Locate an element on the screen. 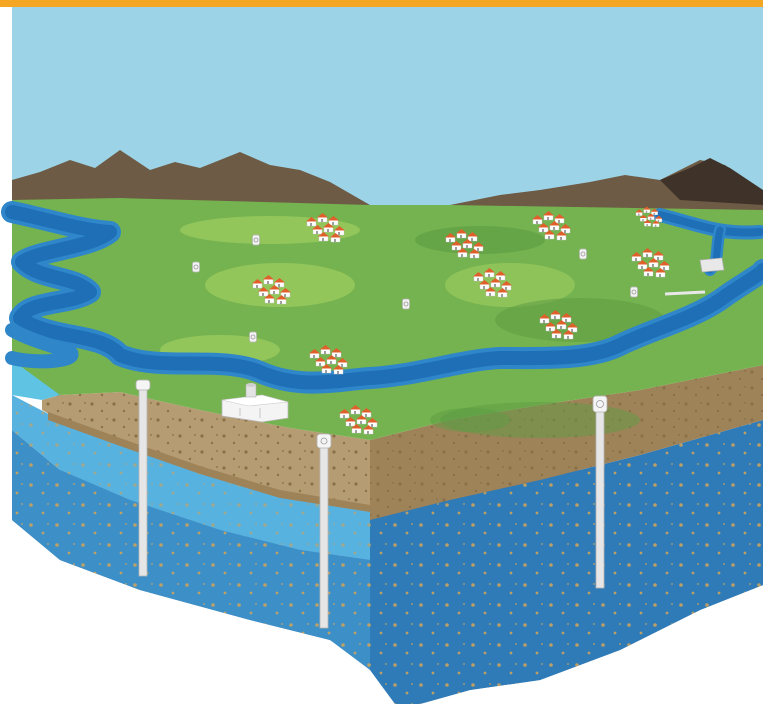 This screenshot has height=704, width=763. soil-layer-right is located at coordinates (566, 442).